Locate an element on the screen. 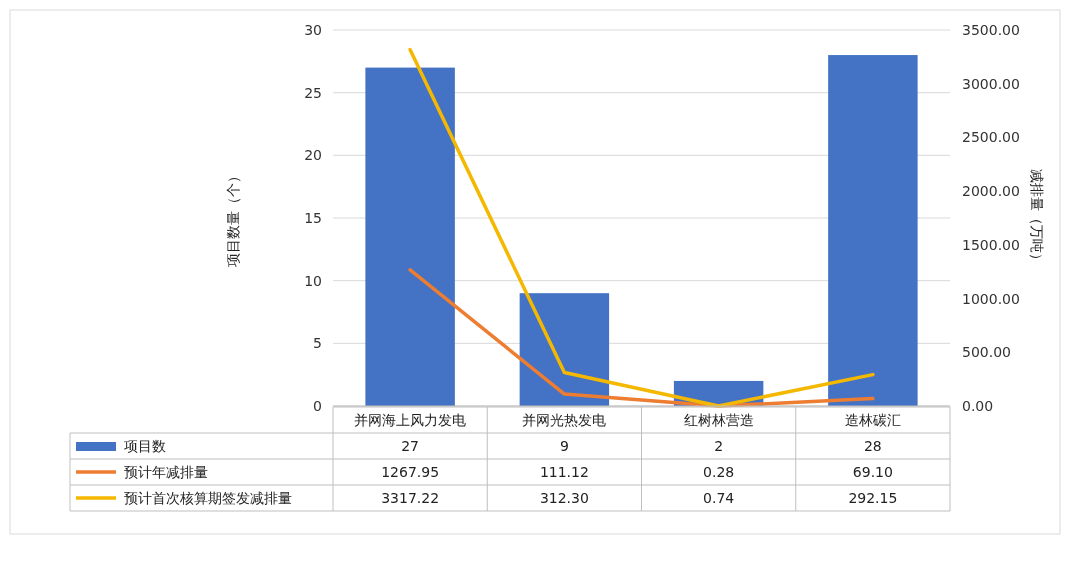  y2-tick-label: 1000.00 is located at coordinates (991, 298).